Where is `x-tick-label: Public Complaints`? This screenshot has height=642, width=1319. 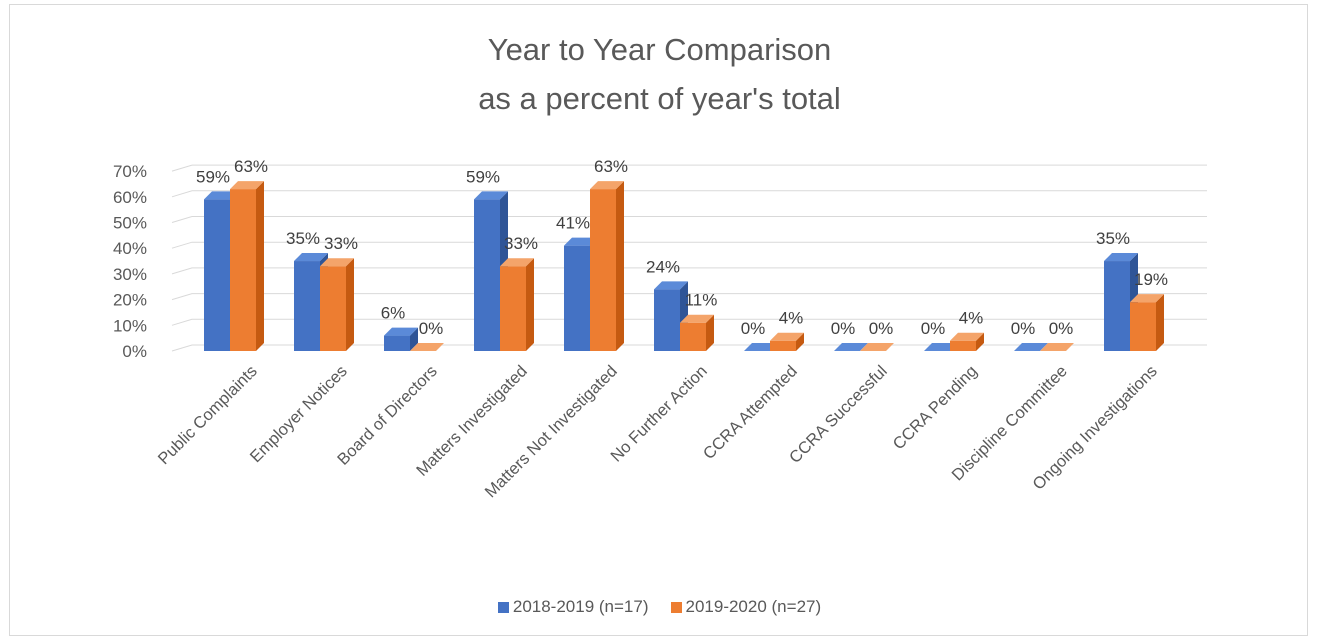 x-tick-label: Public Complaints is located at coordinates (208, 415).